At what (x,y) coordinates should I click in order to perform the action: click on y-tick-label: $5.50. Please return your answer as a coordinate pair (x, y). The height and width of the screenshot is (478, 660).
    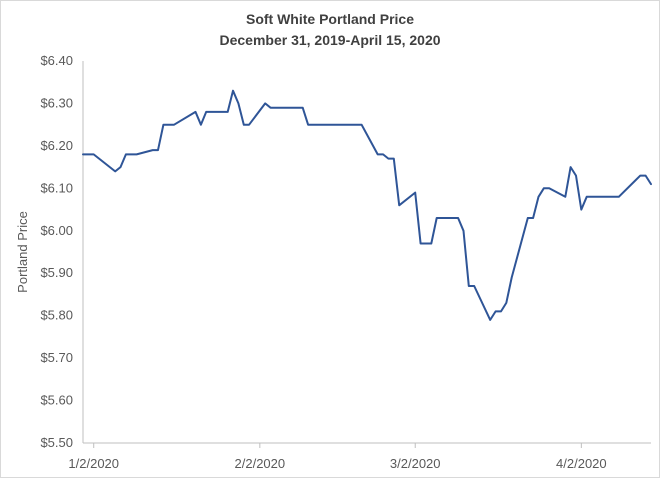
    Looking at the image, I should click on (56, 442).